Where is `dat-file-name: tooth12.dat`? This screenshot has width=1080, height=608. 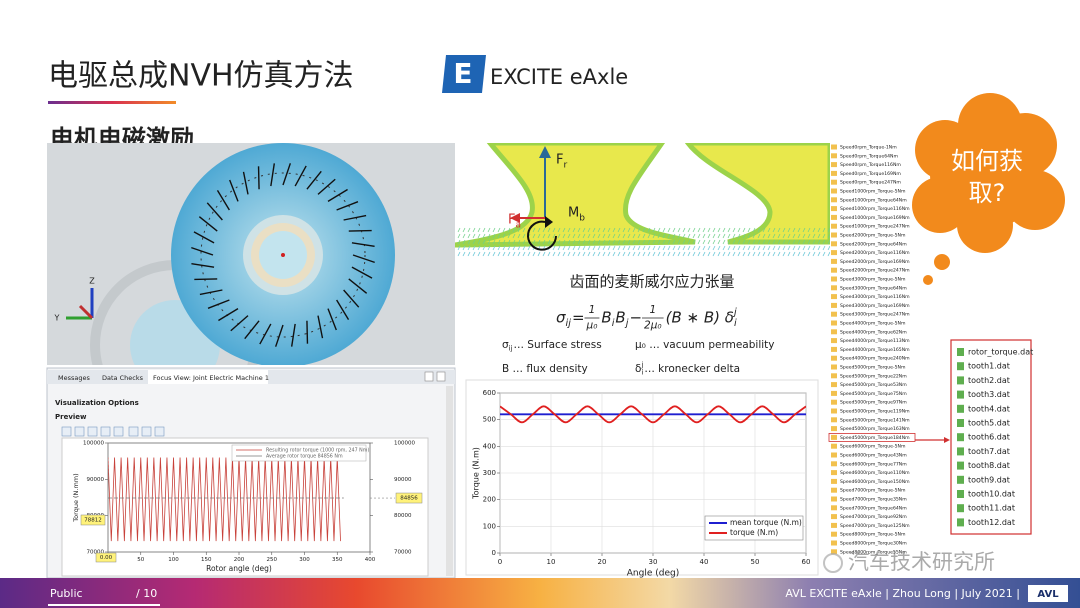 dat-file-name: tooth12.dat is located at coordinates (991, 522).